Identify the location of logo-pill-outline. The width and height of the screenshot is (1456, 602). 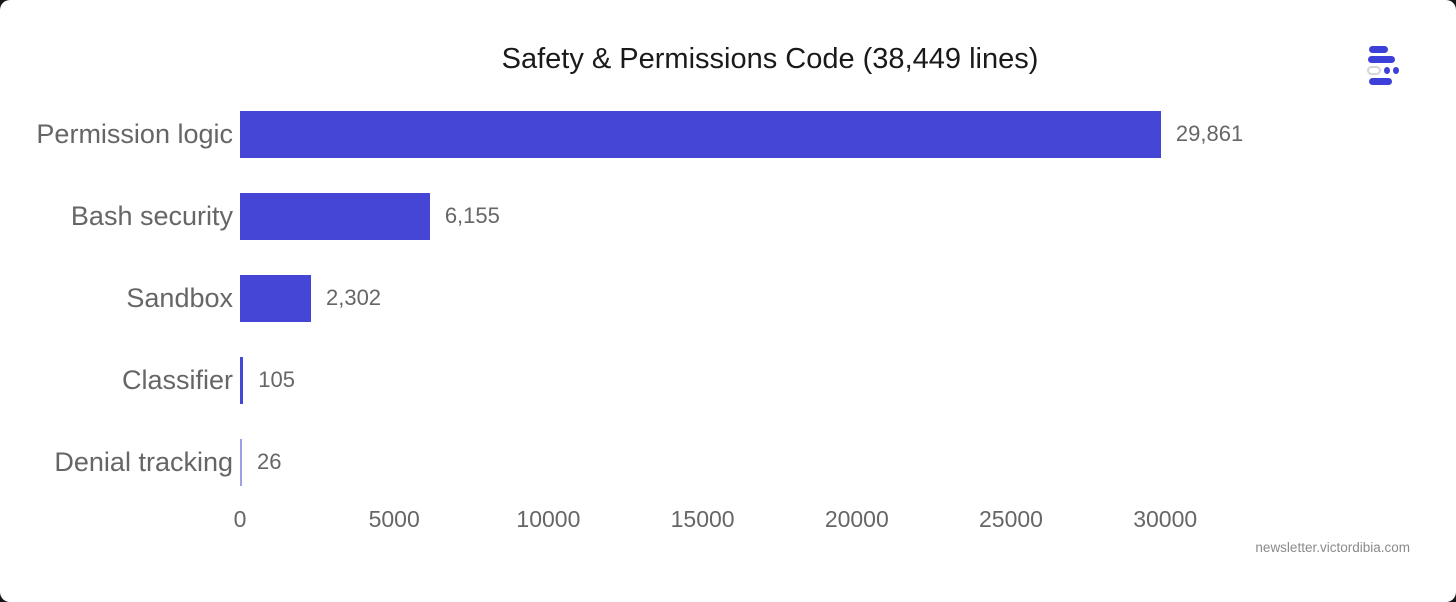
(1374, 70).